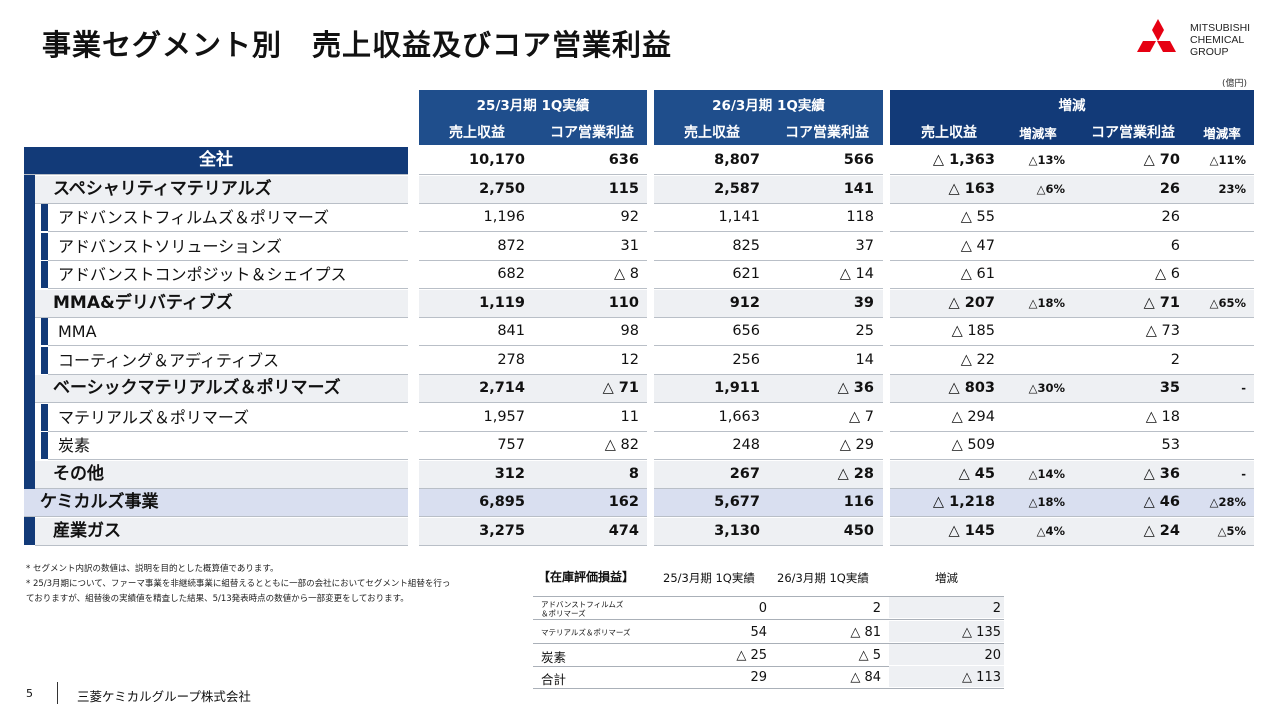 The image size is (1280, 720). Describe the element at coordinates (216, 160) in the screenshot. I see `row-label: 全社` at that location.